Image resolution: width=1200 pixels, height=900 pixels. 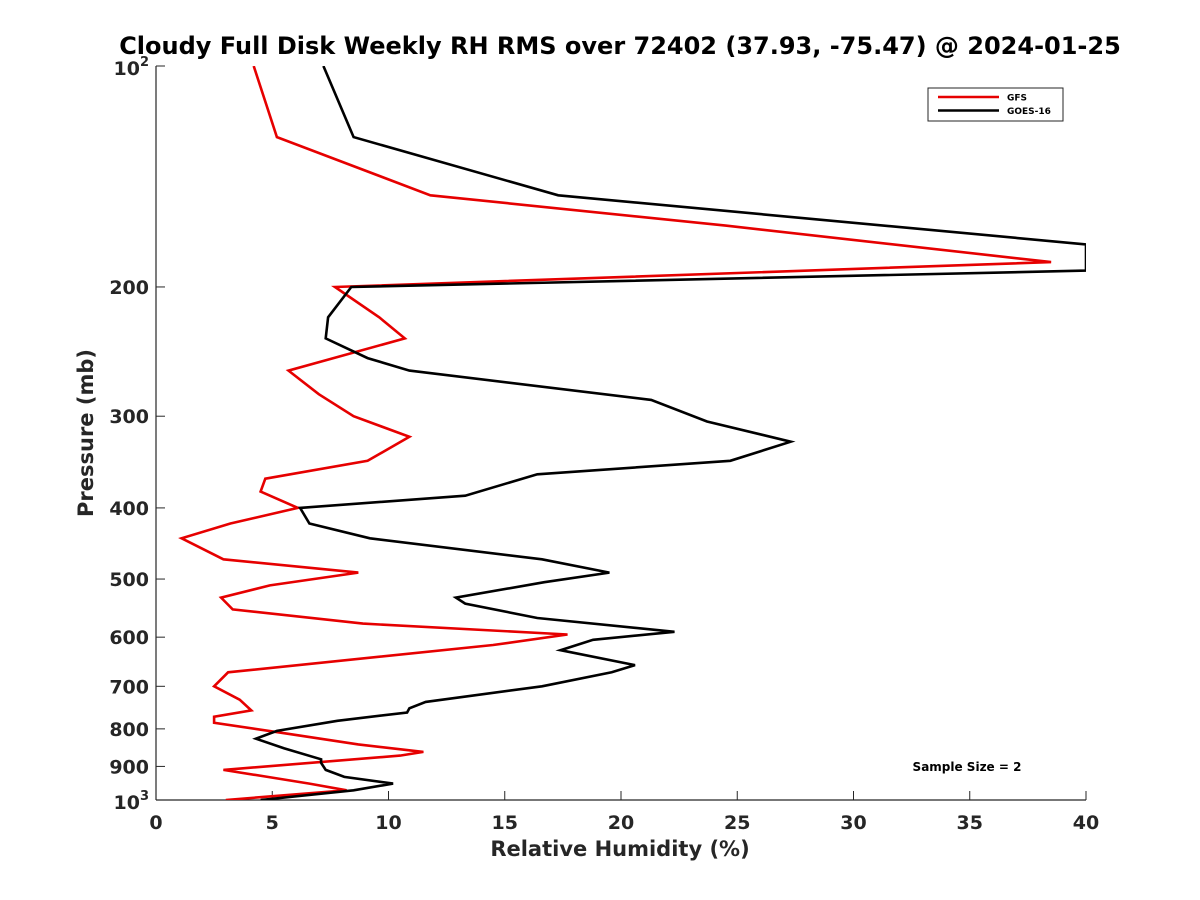 I want to click on legend-label: GFS, so click(x=1017, y=99).